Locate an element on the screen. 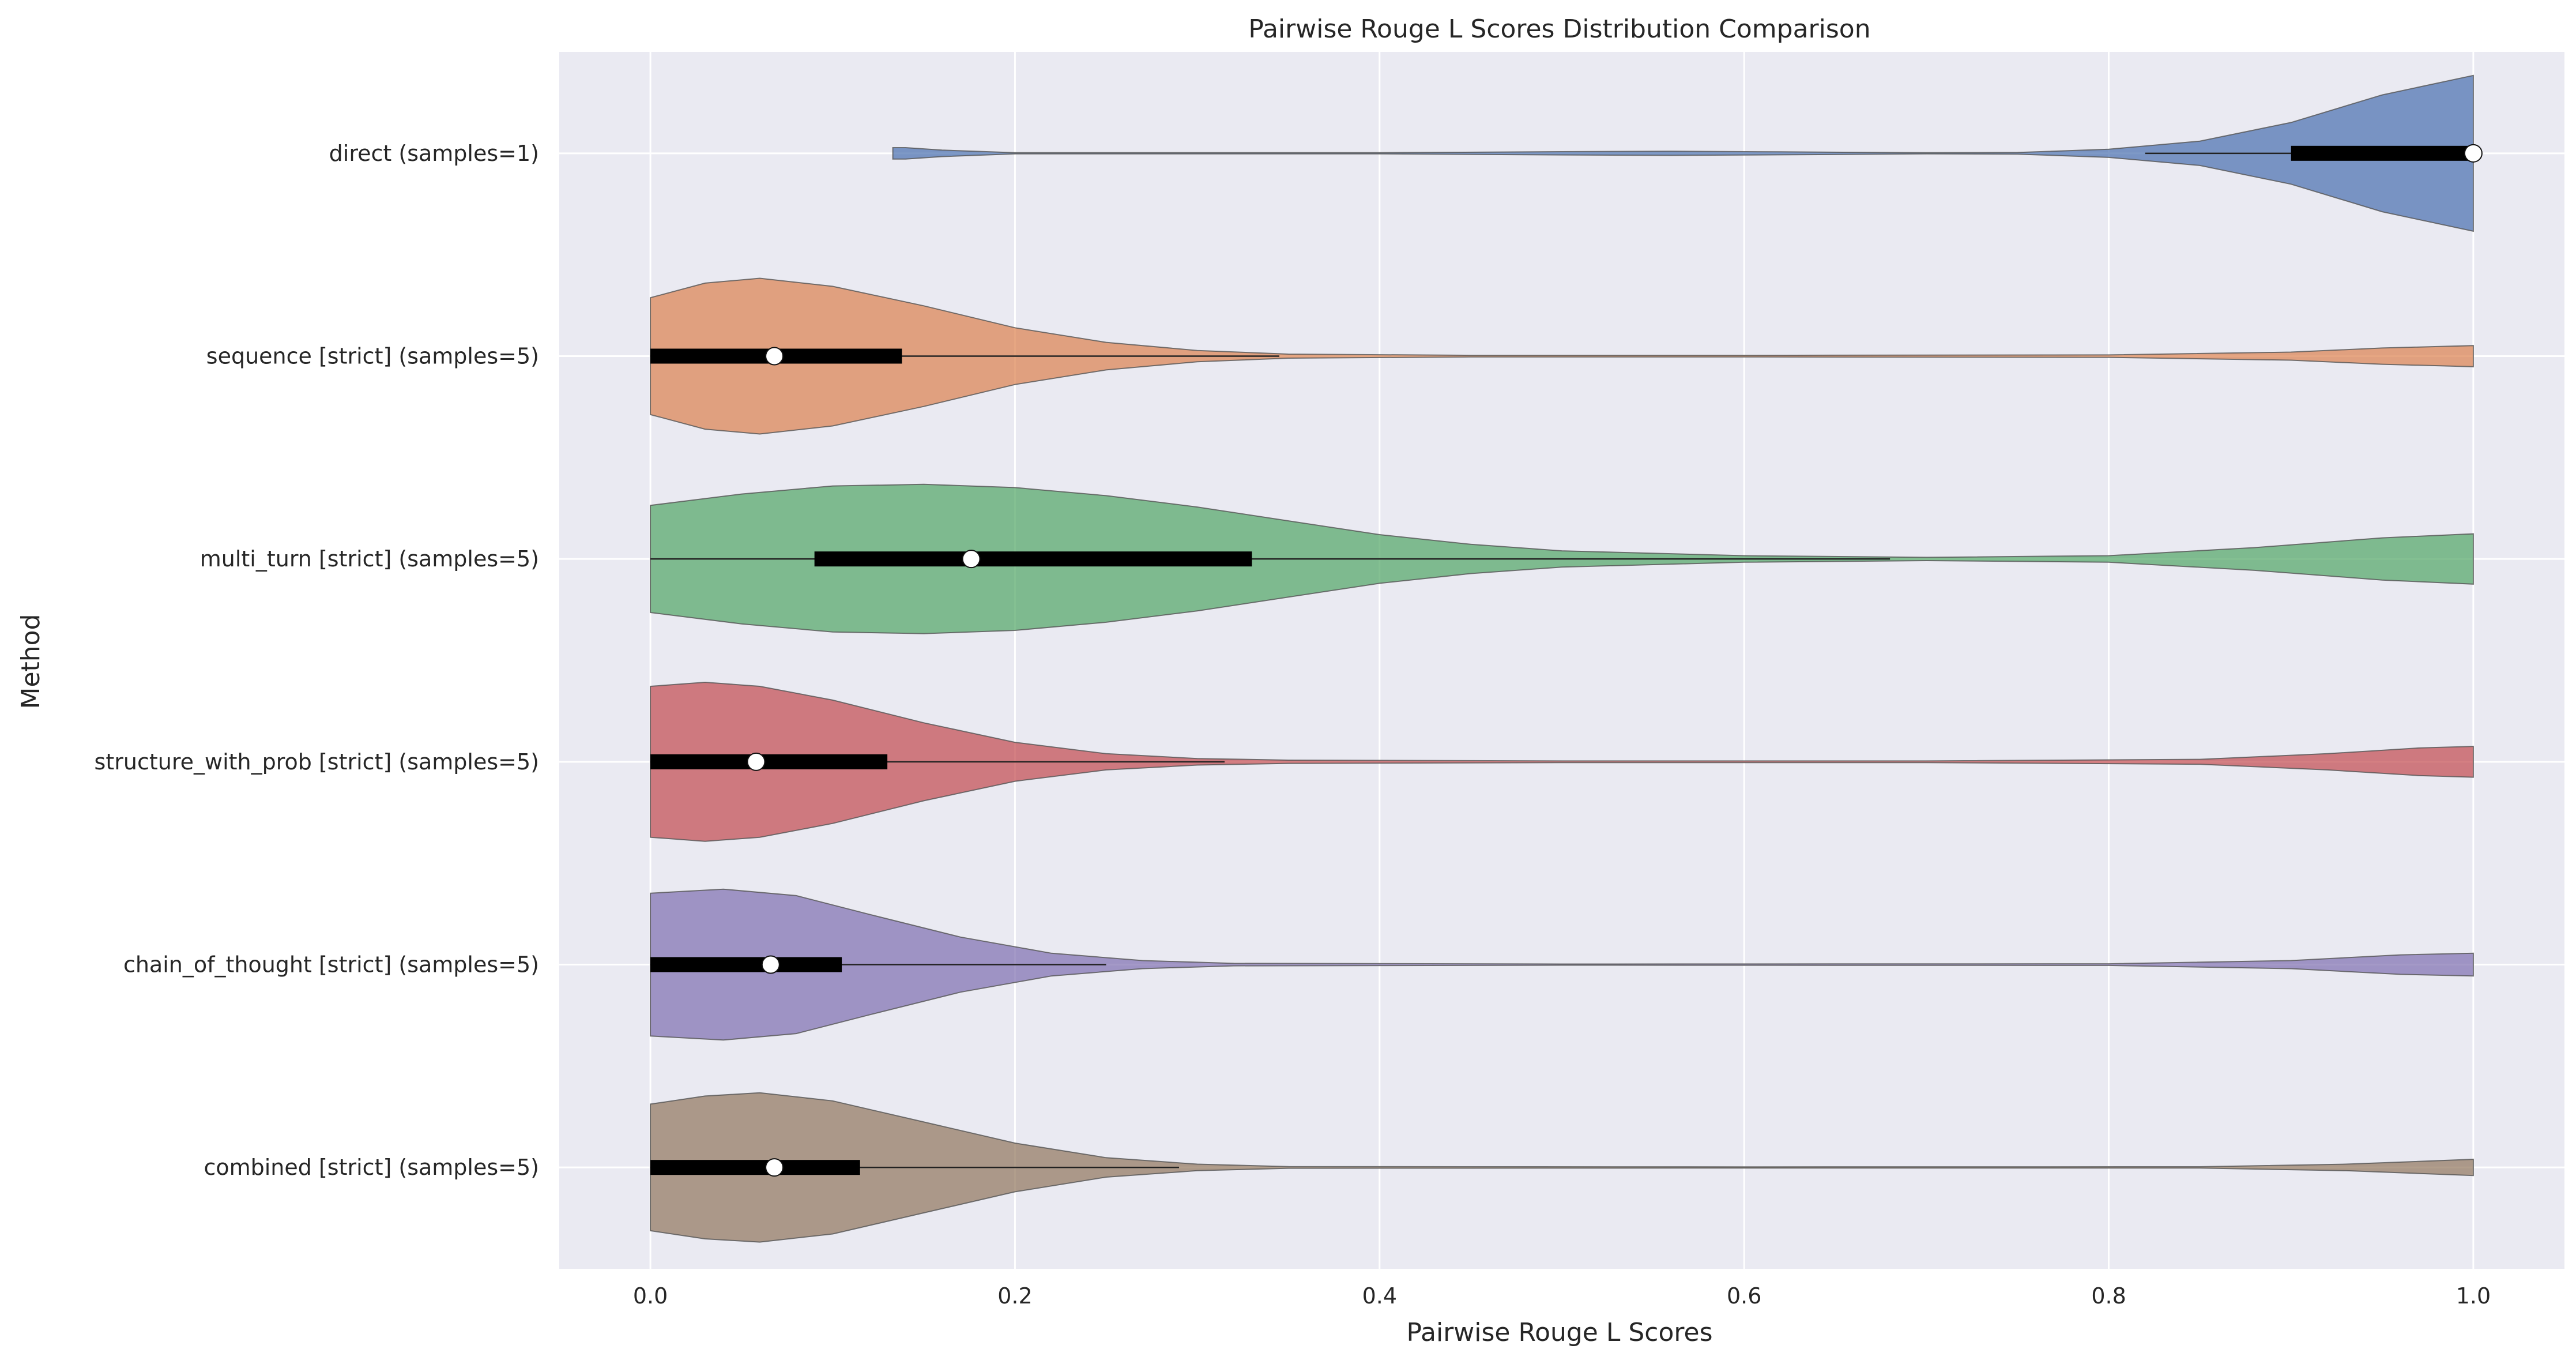 The width and height of the screenshot is (2576, 1364). y-tick-label: multi_turn [strict] (samples=5) is located at coordinates (369, 559).